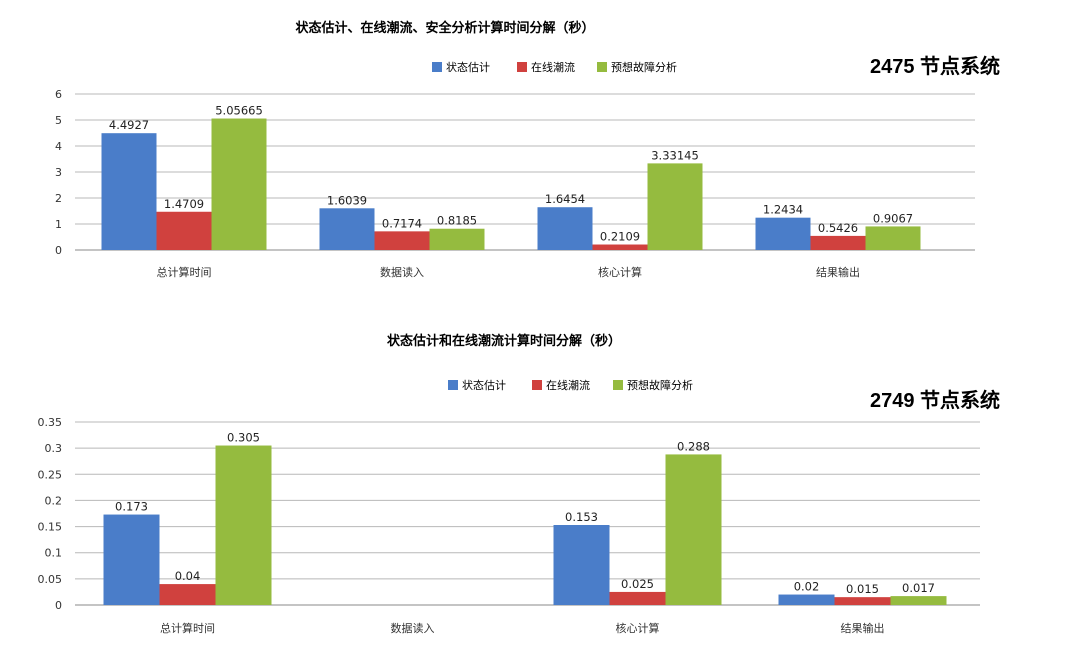 The width and height of the screenshot is (1080, 659). What do you see at coordinates (50, 514) in the screenshot?
I see `y-axis-ticks: 0 0.05 0.1 0.15 0.2 0.25 0.3 0.35` at bounding box center [50, 514].